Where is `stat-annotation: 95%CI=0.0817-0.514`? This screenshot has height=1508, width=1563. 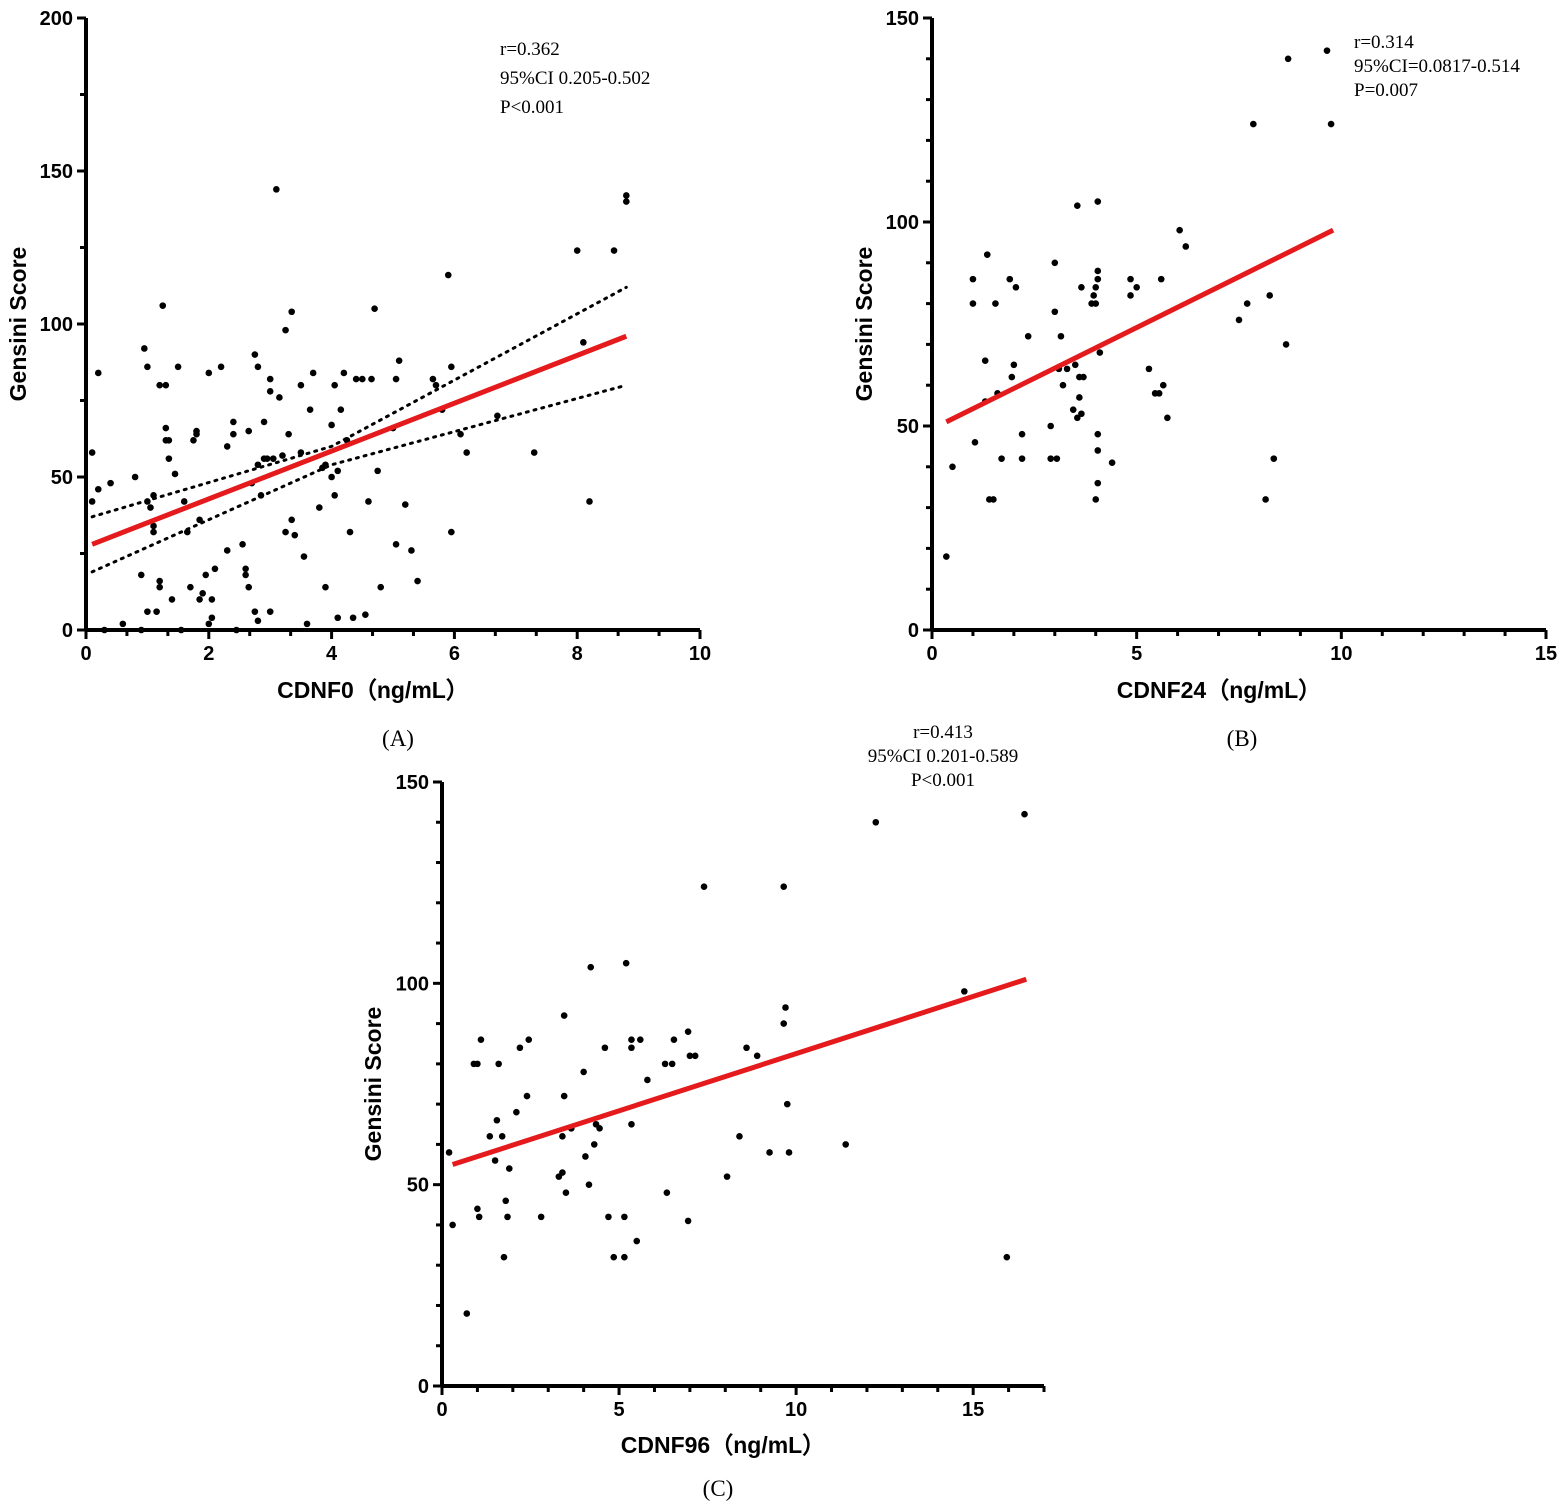 stat-annotation: 95%CI=0.0817-0.514 is located at coordinates (1437, 66).